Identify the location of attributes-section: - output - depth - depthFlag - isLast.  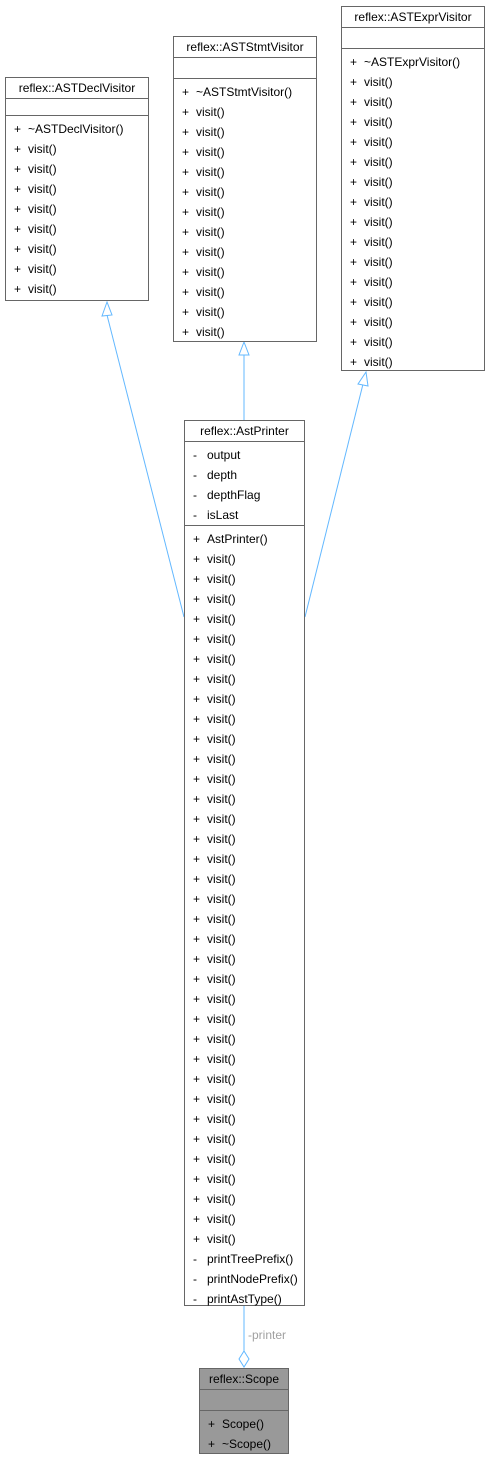
(244, 484).